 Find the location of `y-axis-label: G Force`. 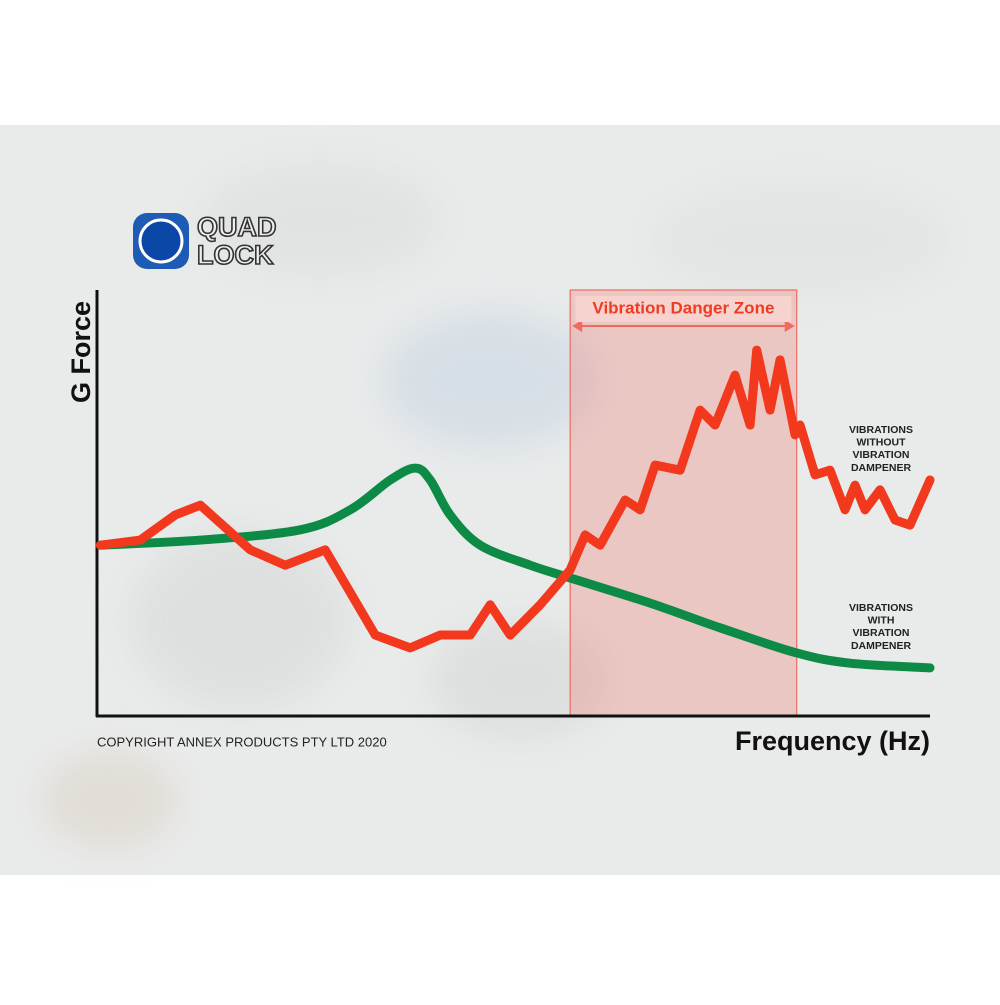

y-axis-label: G Force is located at coordinates (81, 352).